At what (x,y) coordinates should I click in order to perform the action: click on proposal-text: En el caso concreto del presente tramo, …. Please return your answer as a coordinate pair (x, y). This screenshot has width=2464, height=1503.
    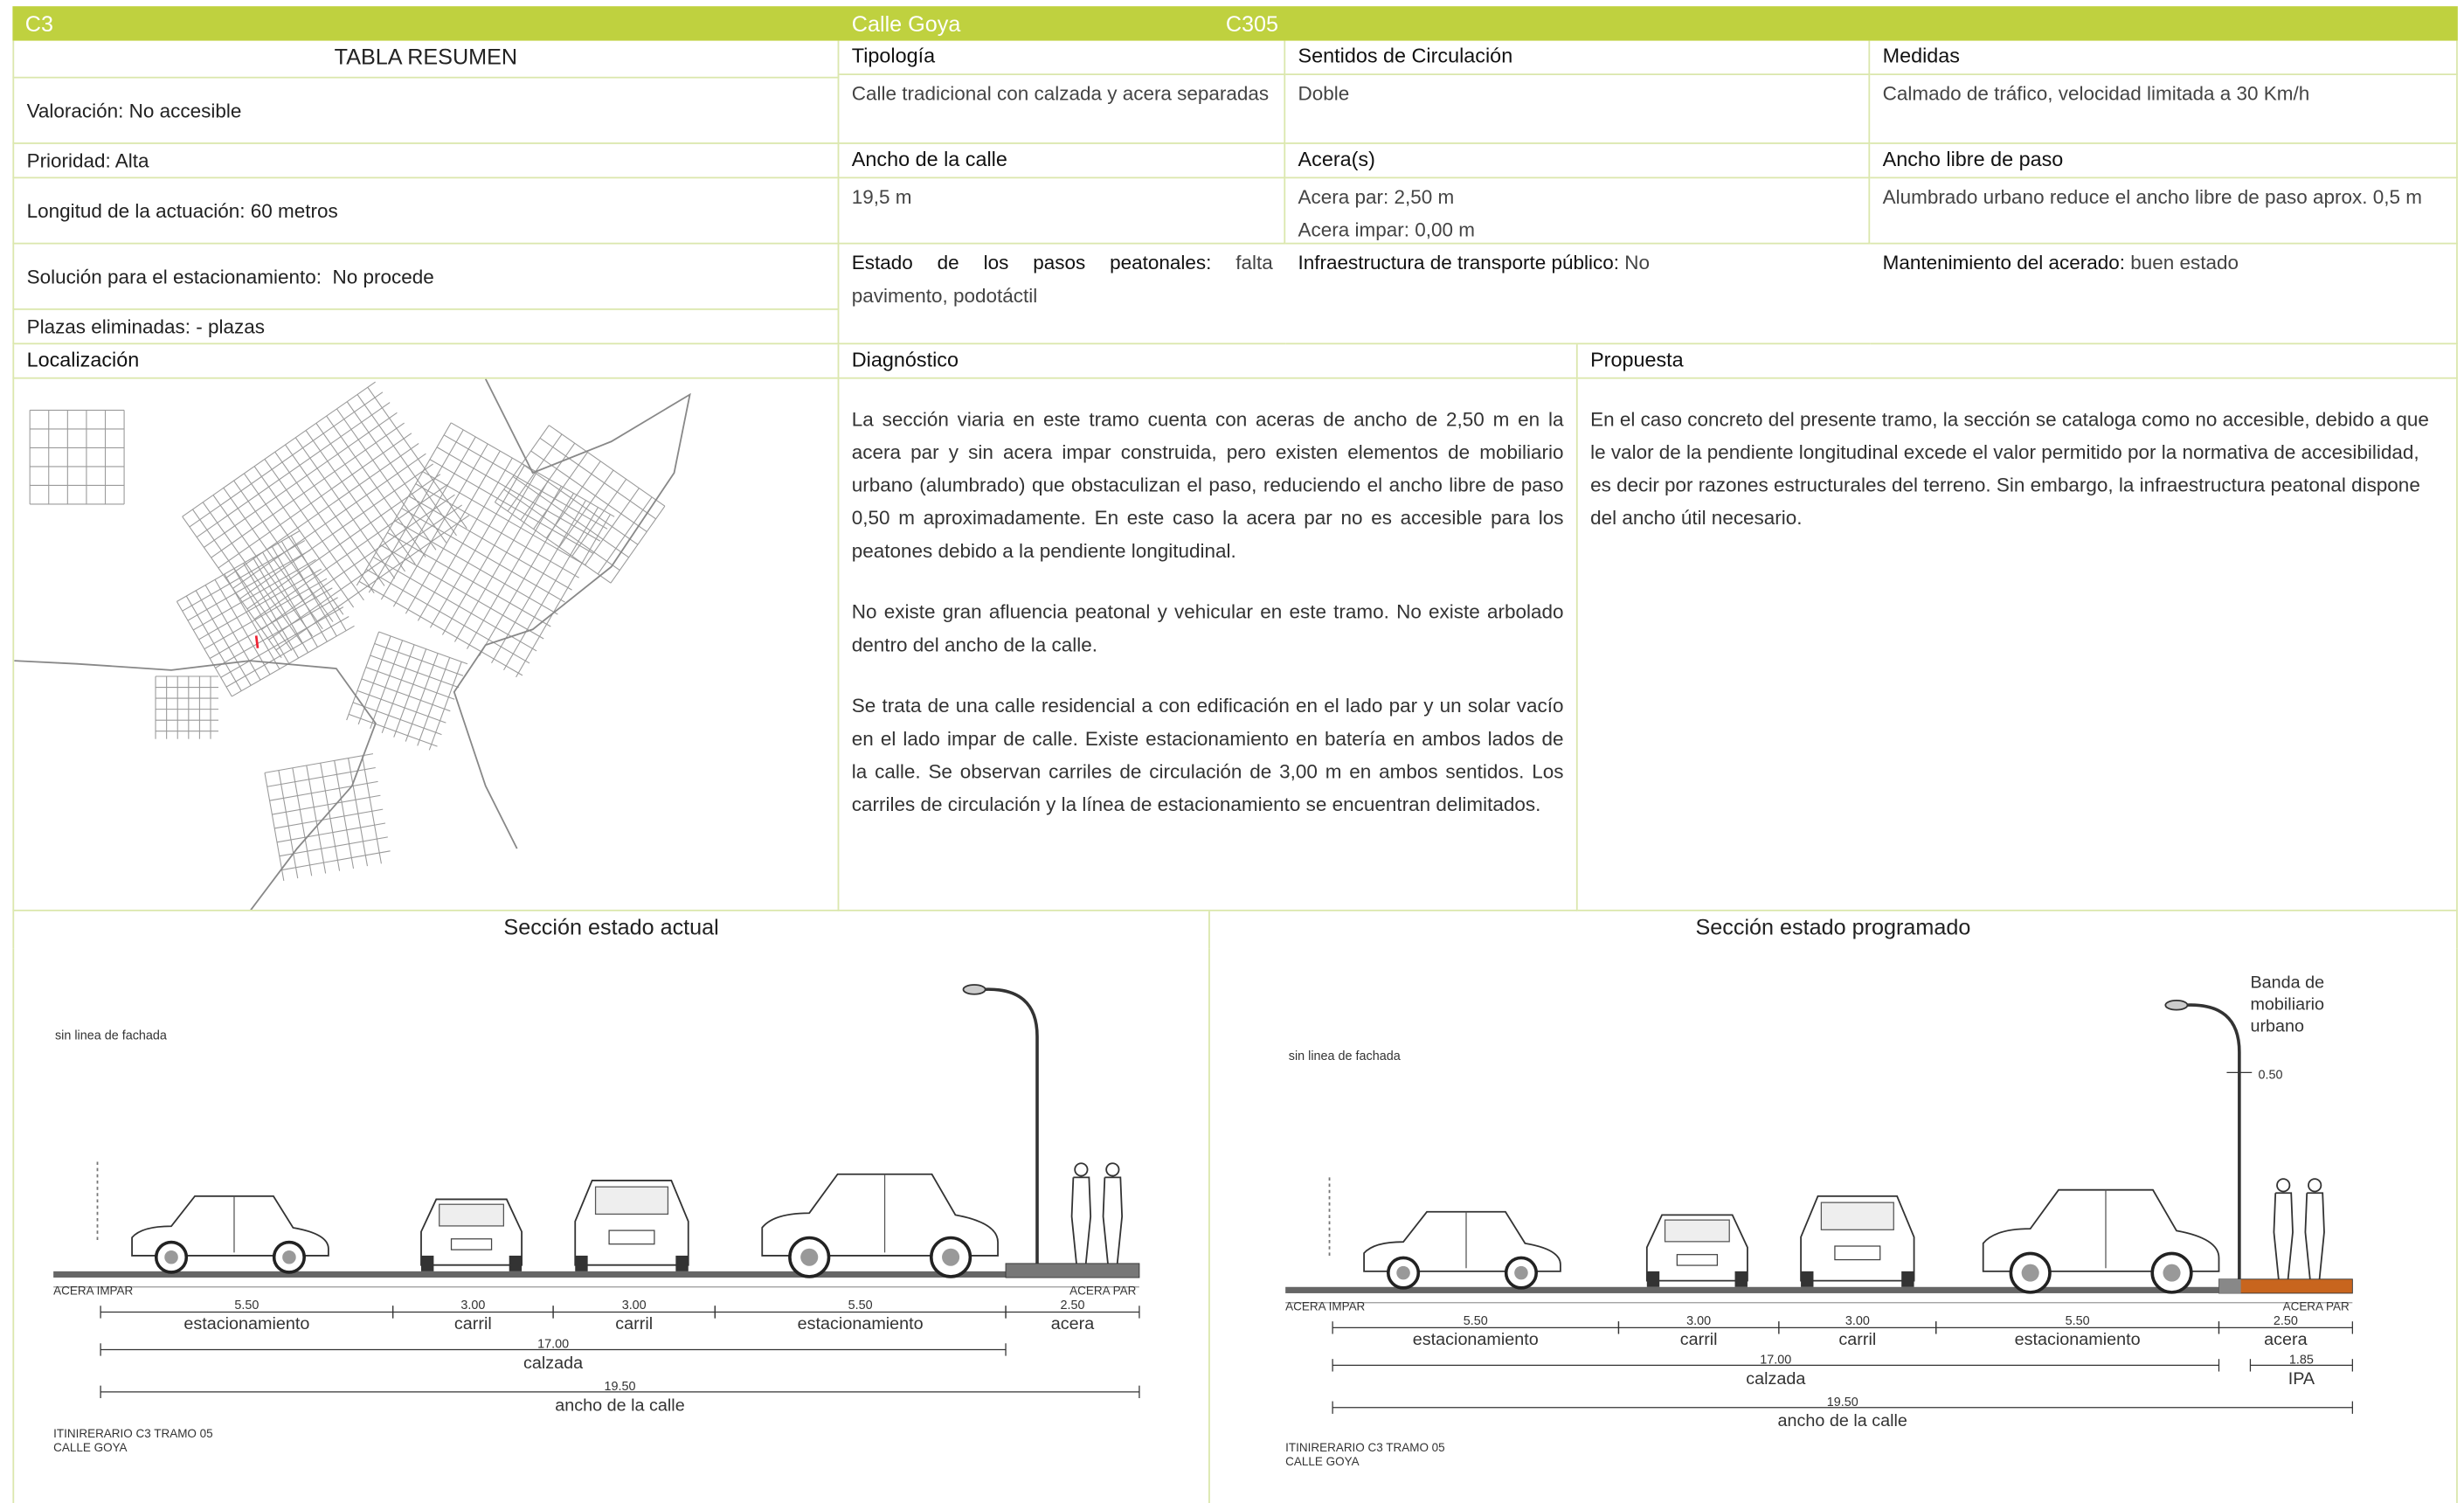
    Looking at the image, I should click on (2017, 644).